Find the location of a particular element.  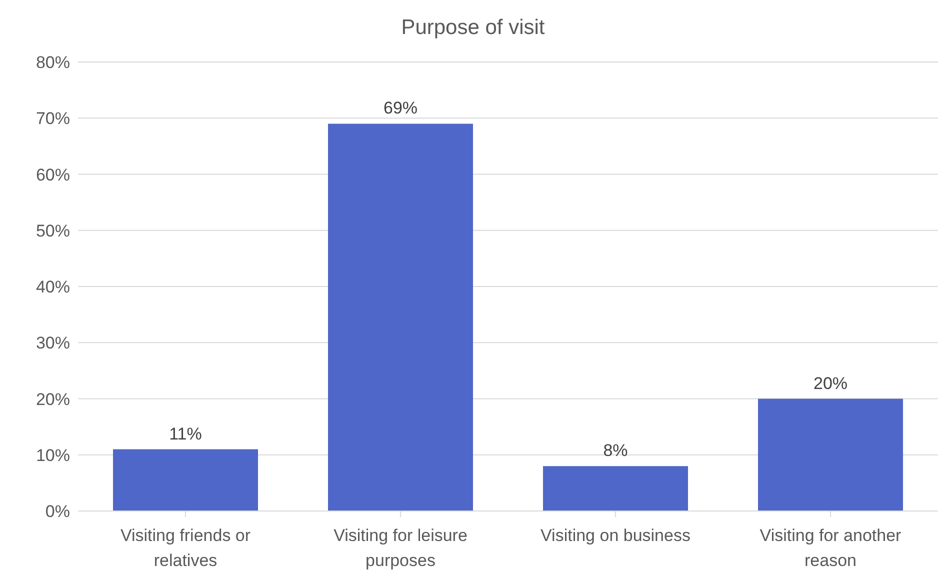

x-tick-label: Visiting for leisure purposes is located at coordinates (401, 548).